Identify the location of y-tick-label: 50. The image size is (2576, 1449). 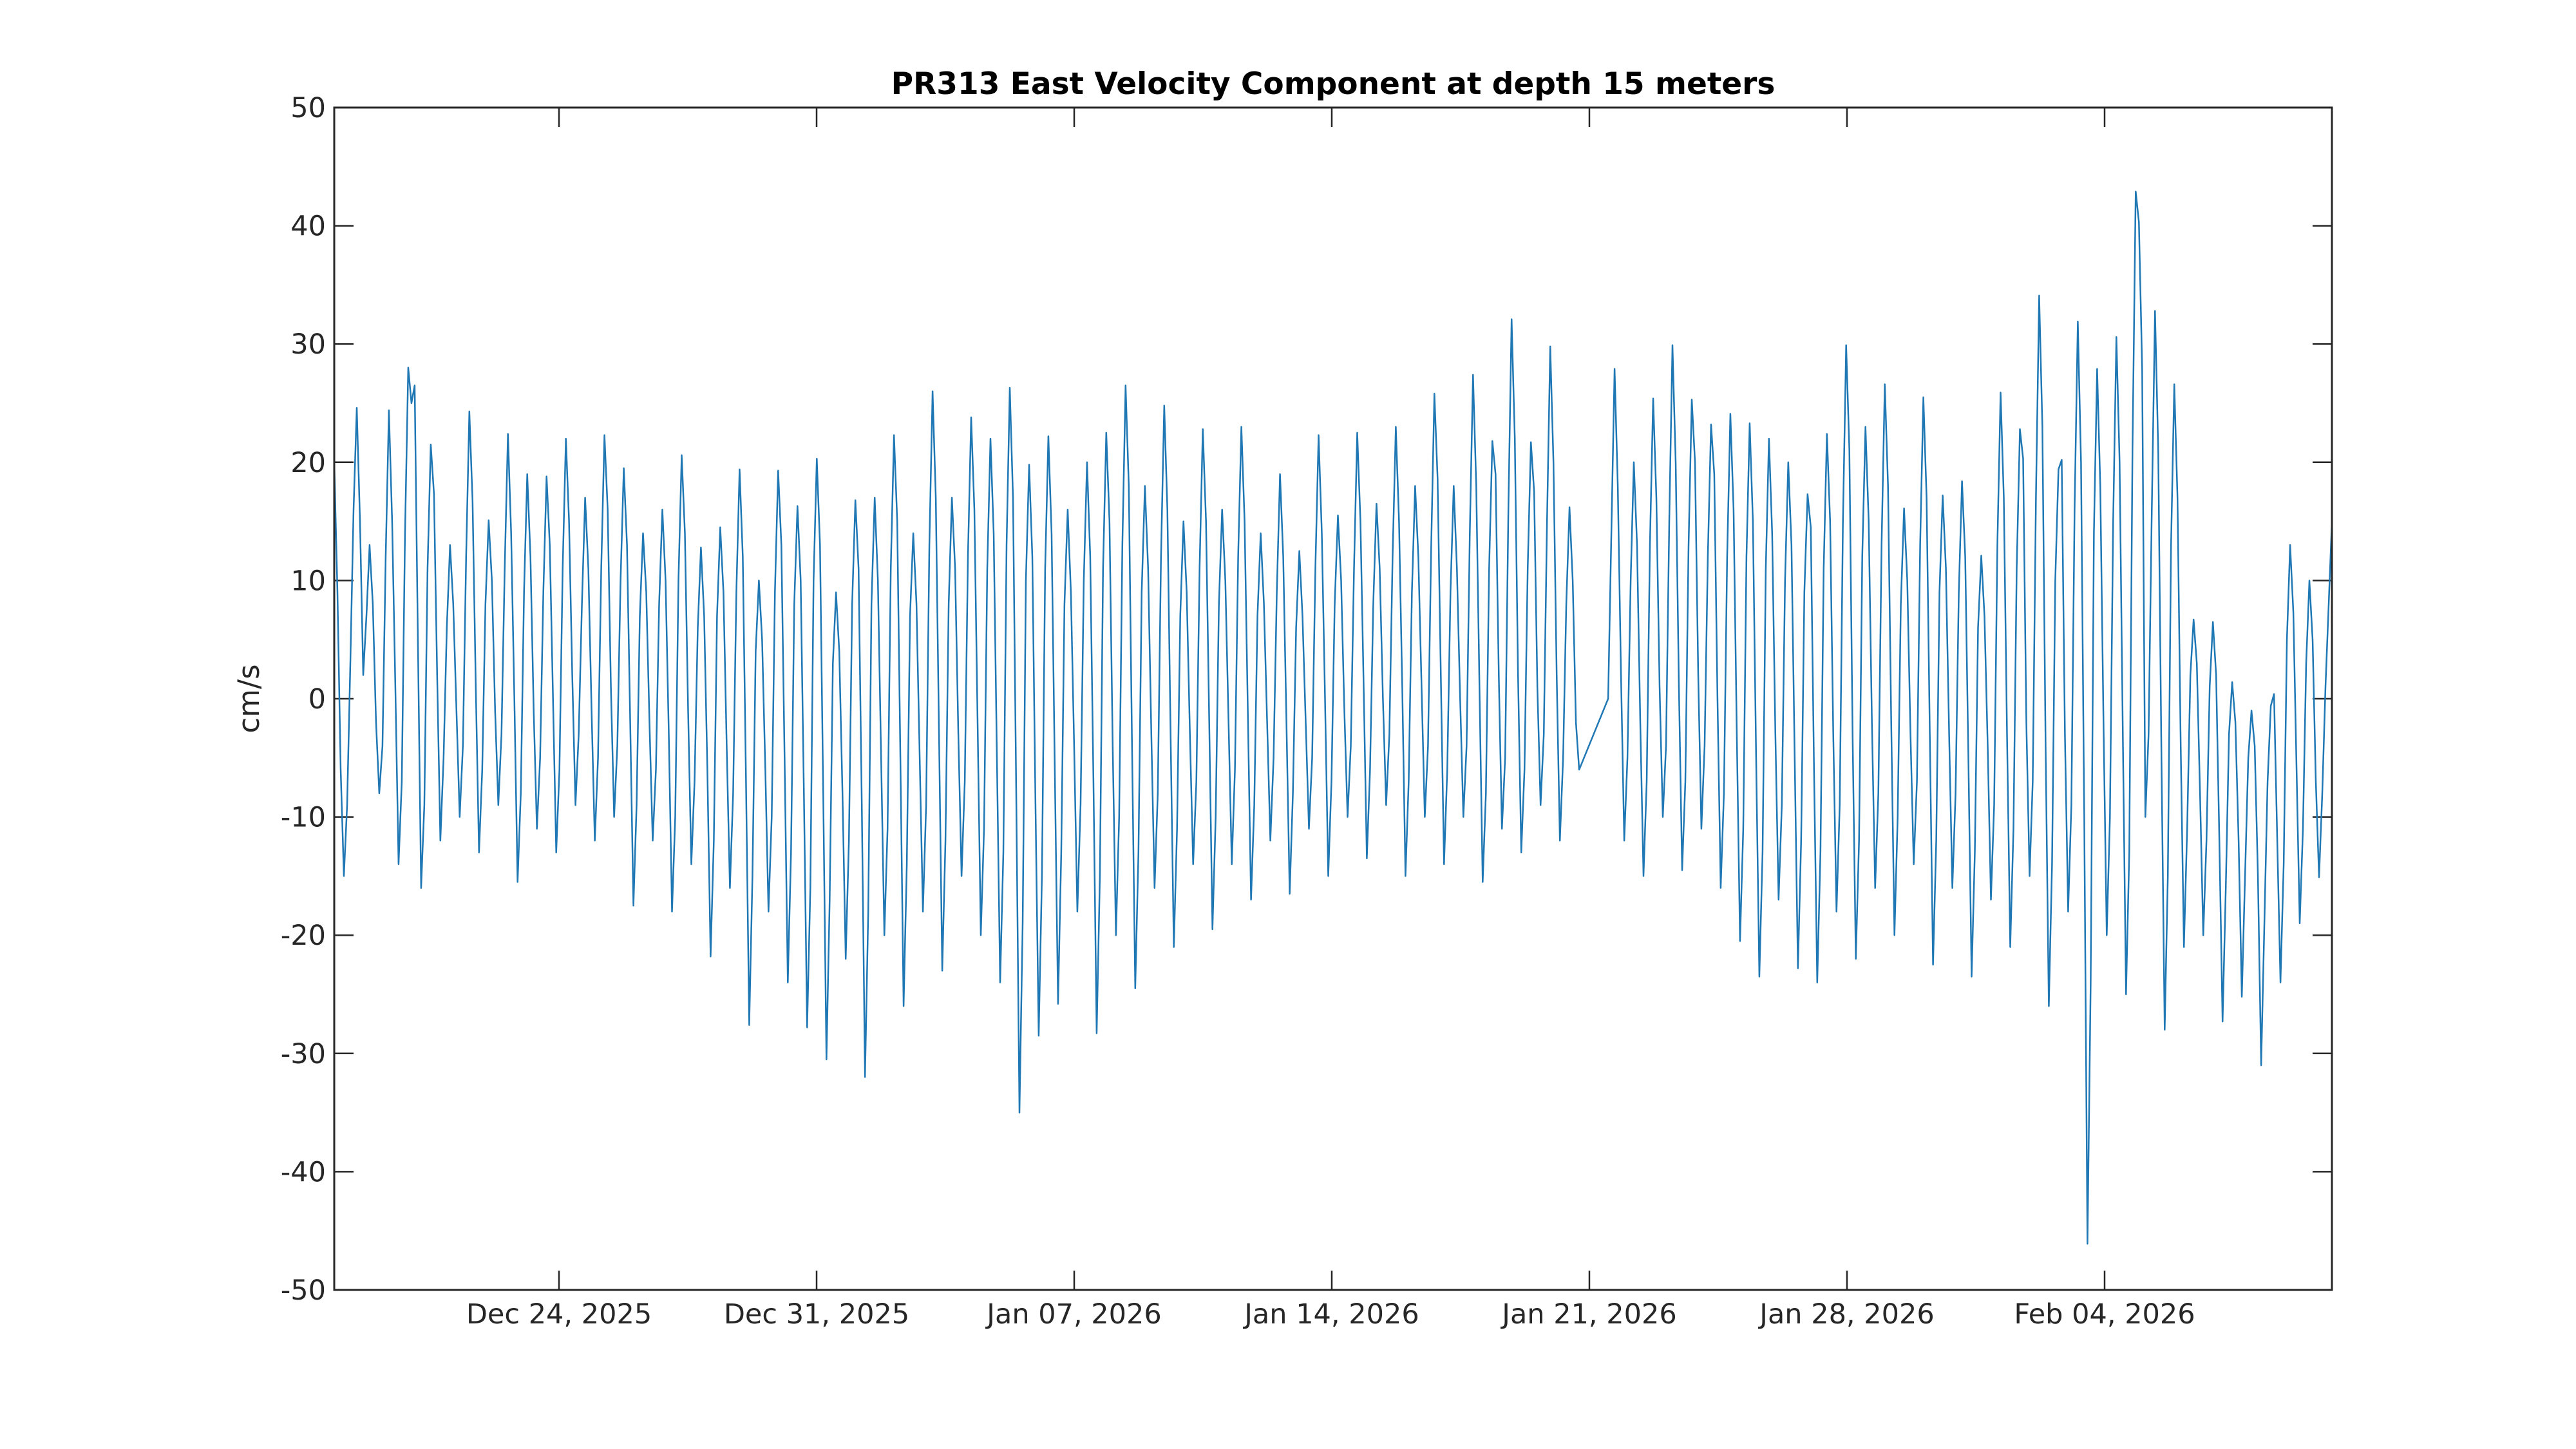
(308, 108).